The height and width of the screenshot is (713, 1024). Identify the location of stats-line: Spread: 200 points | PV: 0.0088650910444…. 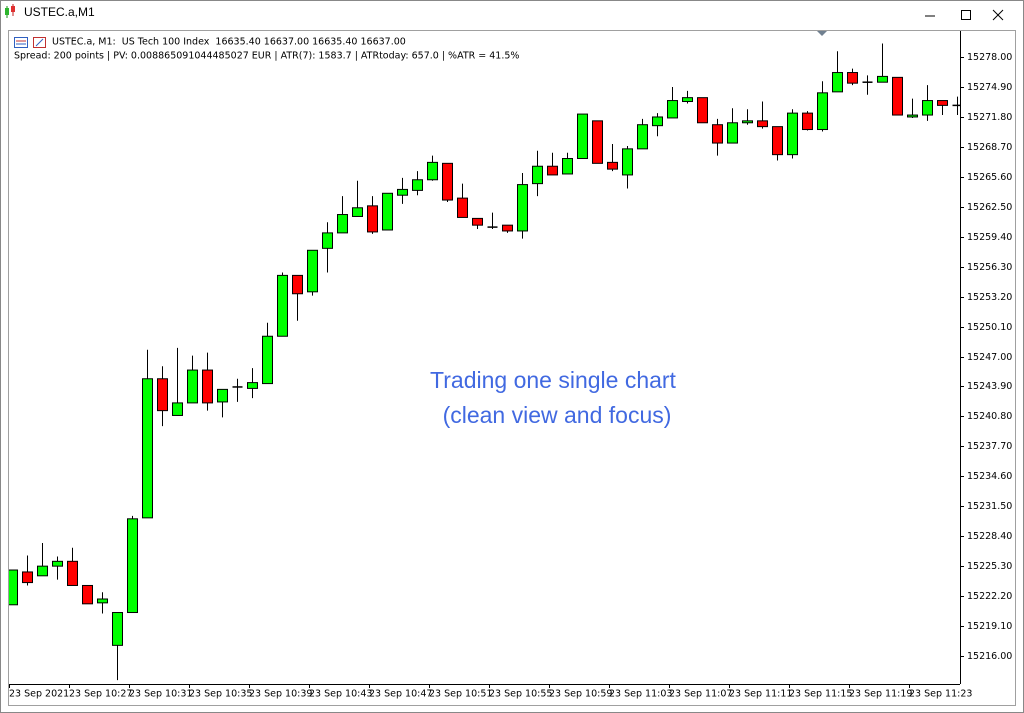
(266, 56).